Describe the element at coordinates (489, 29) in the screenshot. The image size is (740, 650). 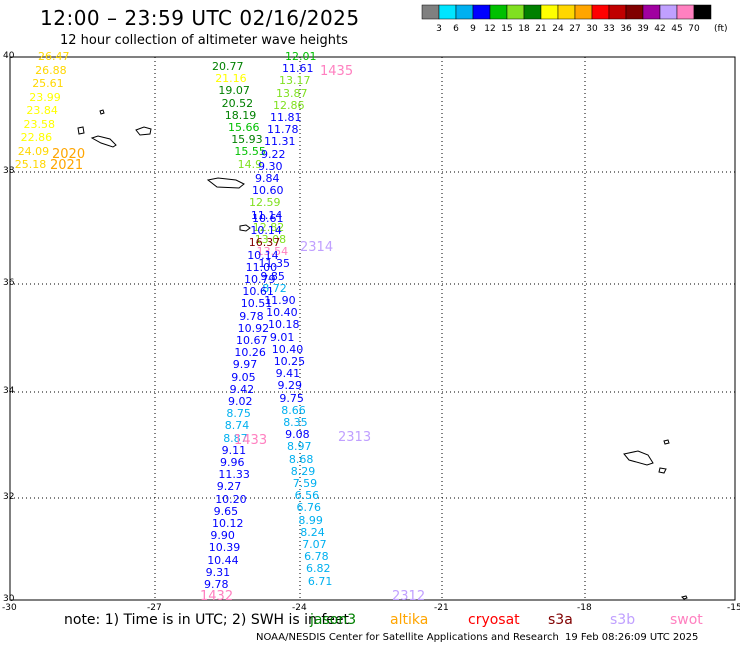
I see `colorbar-tick-label: 12` at that location.